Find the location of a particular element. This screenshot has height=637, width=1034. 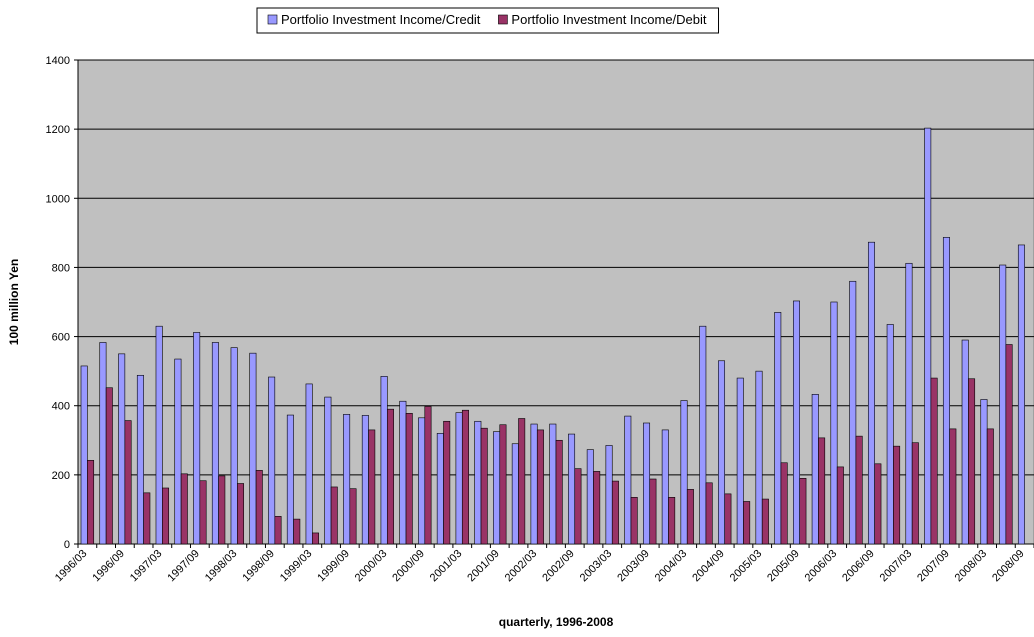

y-tick-label: 200 is located at coordinates (61, 476).